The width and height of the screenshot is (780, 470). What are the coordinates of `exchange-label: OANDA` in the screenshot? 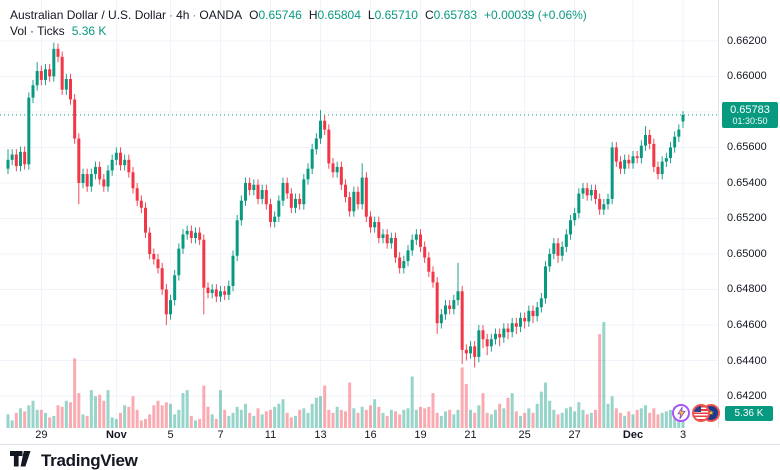 It's located at (221, 15).